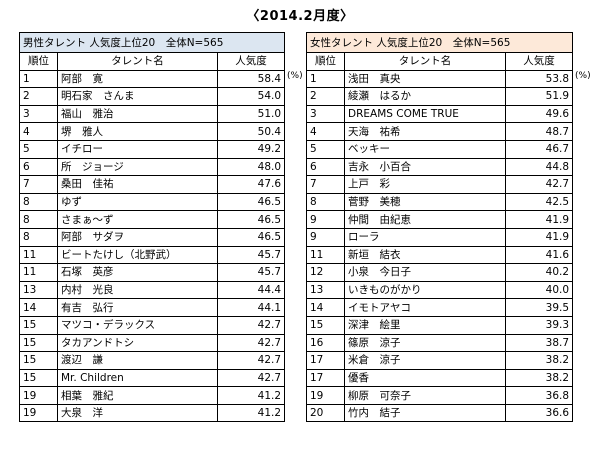 Image resolution: width=600 pixels, height=457 pixels. What do you see at coordinates (440, 413) in the screenshot?
I see `table-row: 20 竹内 結子 36.6` at bounding box center [440, 413].